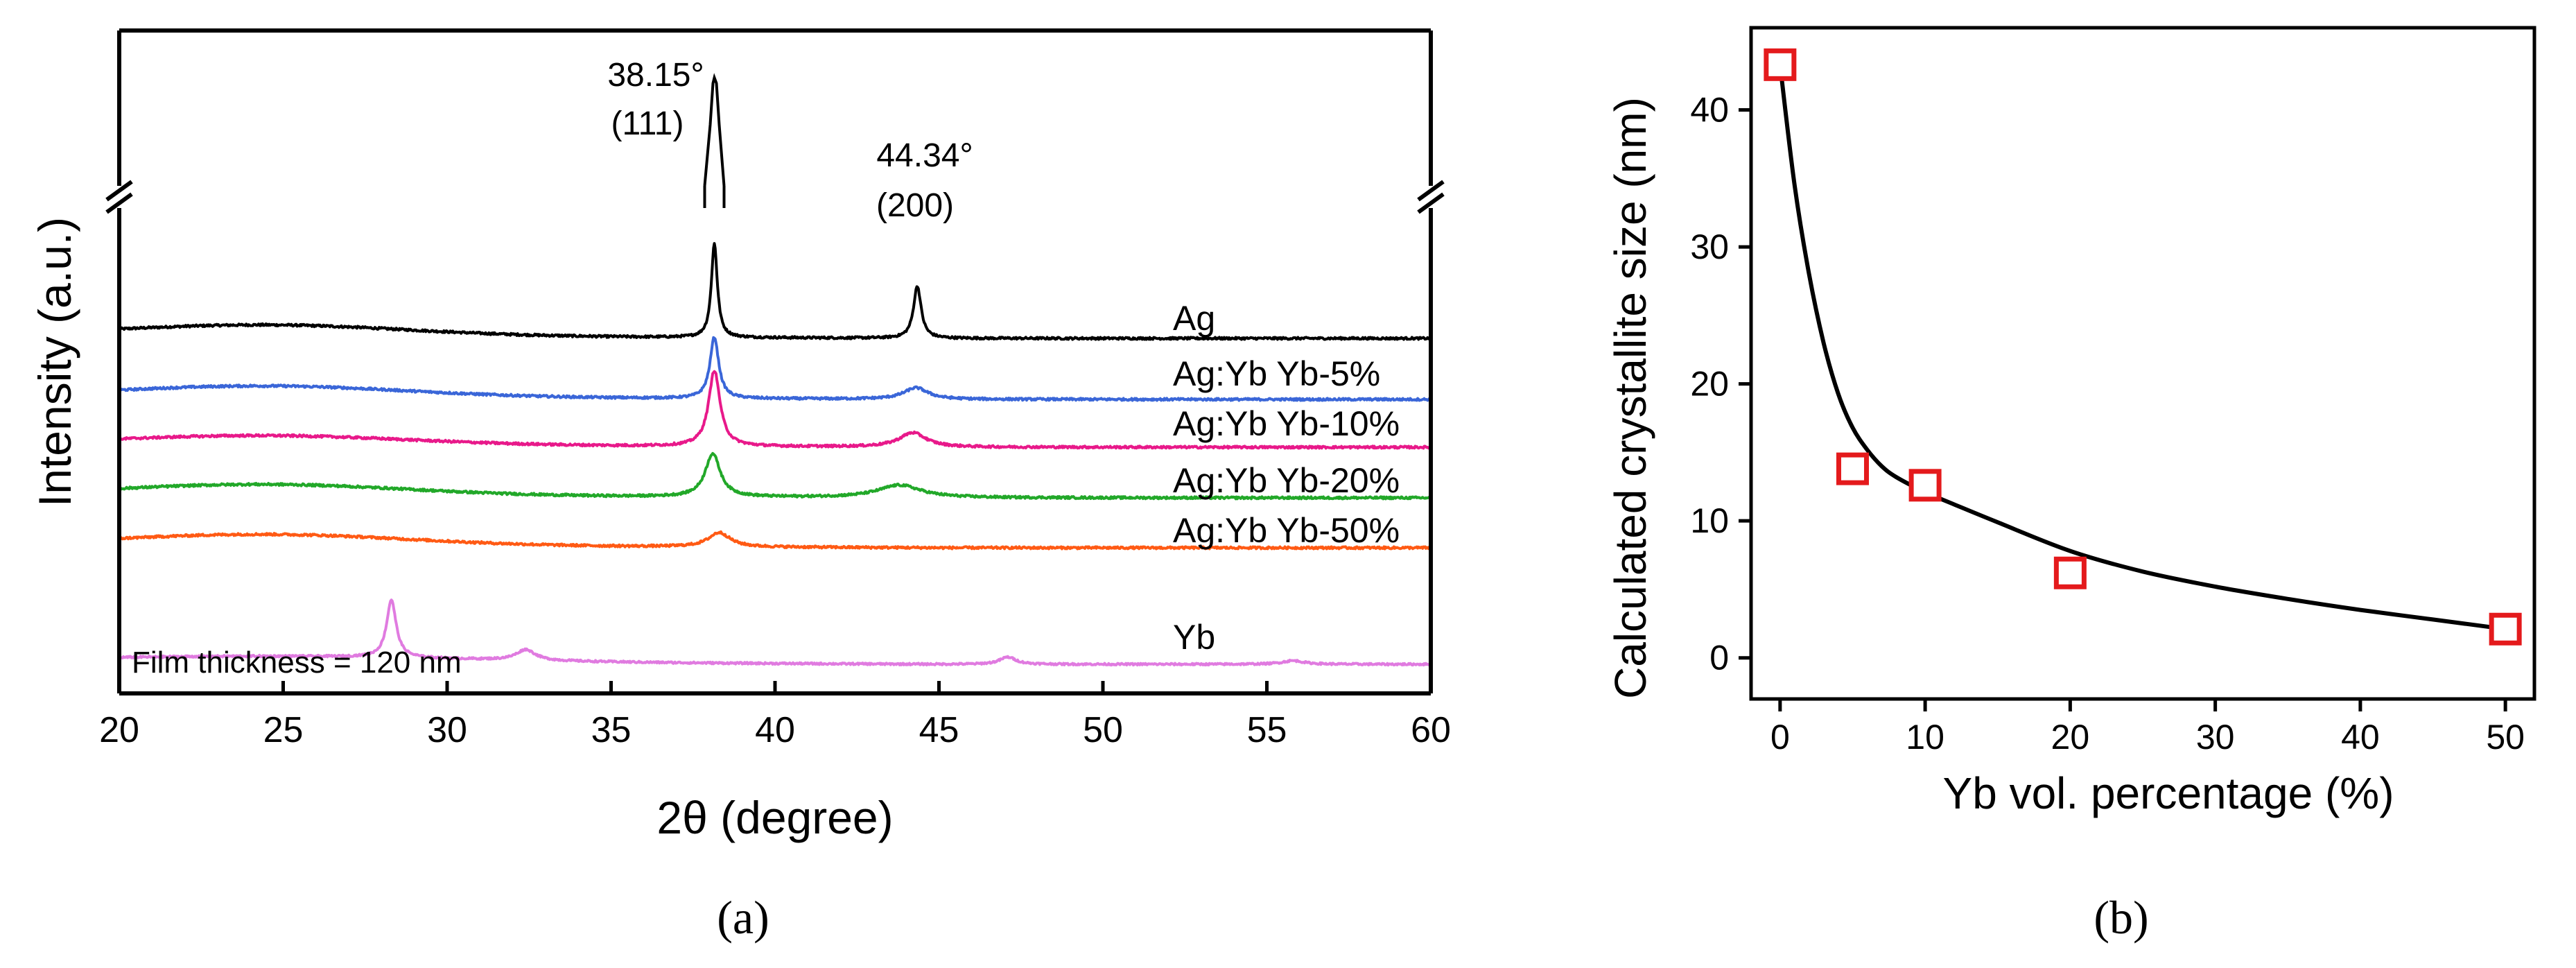  I want to click on x-tick-label-45: 45, so click(939, 730).